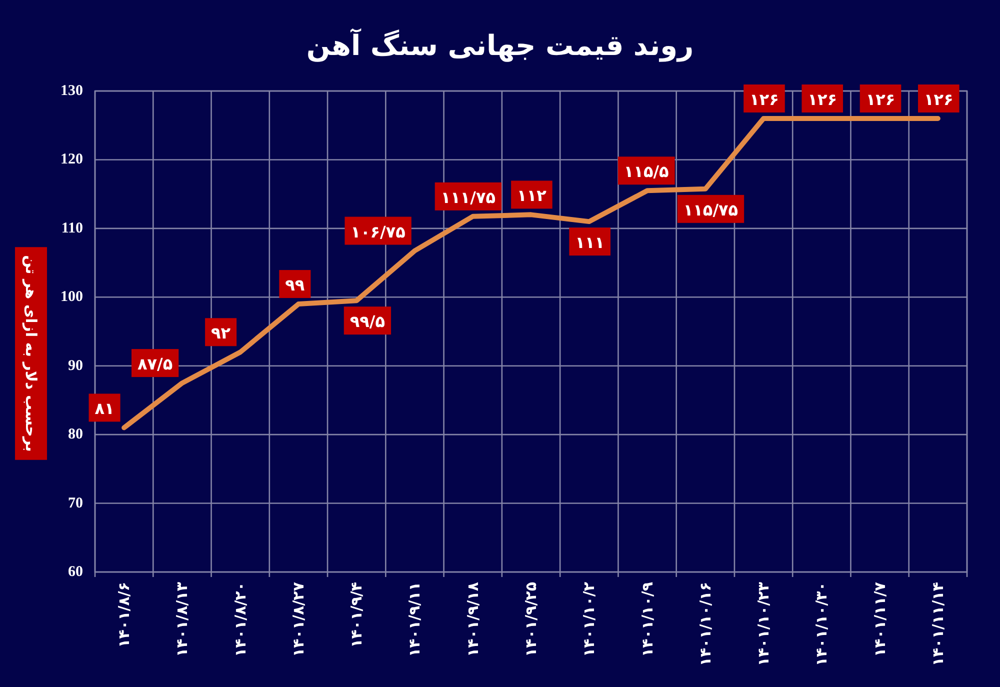  I want to click on x-tick-label: ۱۴۰۱/۱۰/۲۳, so click(763, 624).